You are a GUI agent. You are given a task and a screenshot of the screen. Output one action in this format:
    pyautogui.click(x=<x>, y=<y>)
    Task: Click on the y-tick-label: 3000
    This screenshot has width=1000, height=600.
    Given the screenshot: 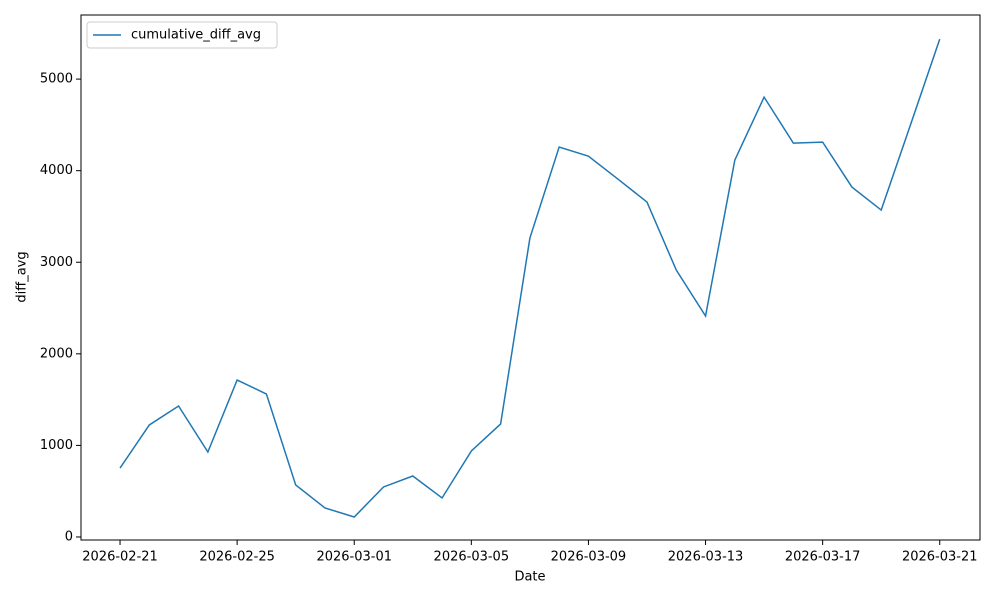 What is the action you would take?
    pyautogui.click(x=56, y=262)
    